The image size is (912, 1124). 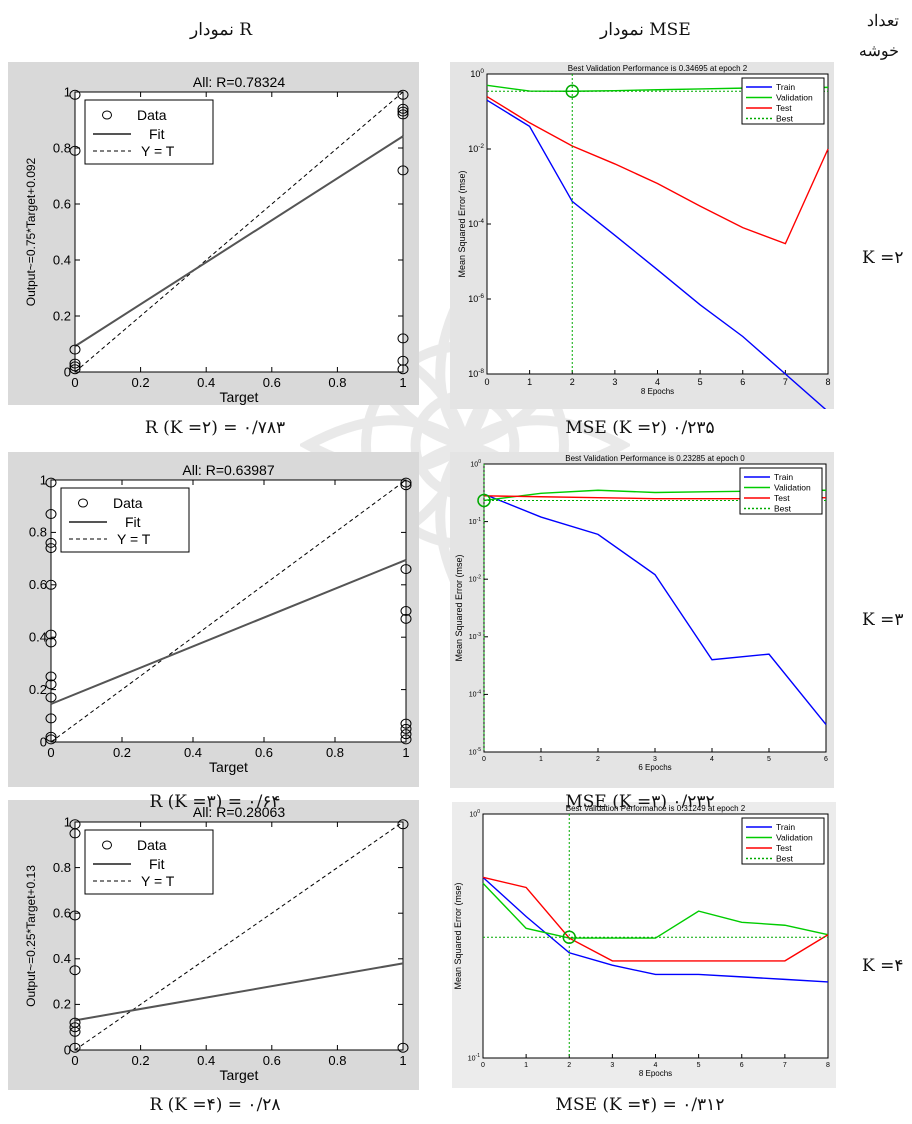 What do you see at coordinates (62, 1004) in the screenshot?
I see `y-tick-label: 0.2` at bounding box center [62, 1004].